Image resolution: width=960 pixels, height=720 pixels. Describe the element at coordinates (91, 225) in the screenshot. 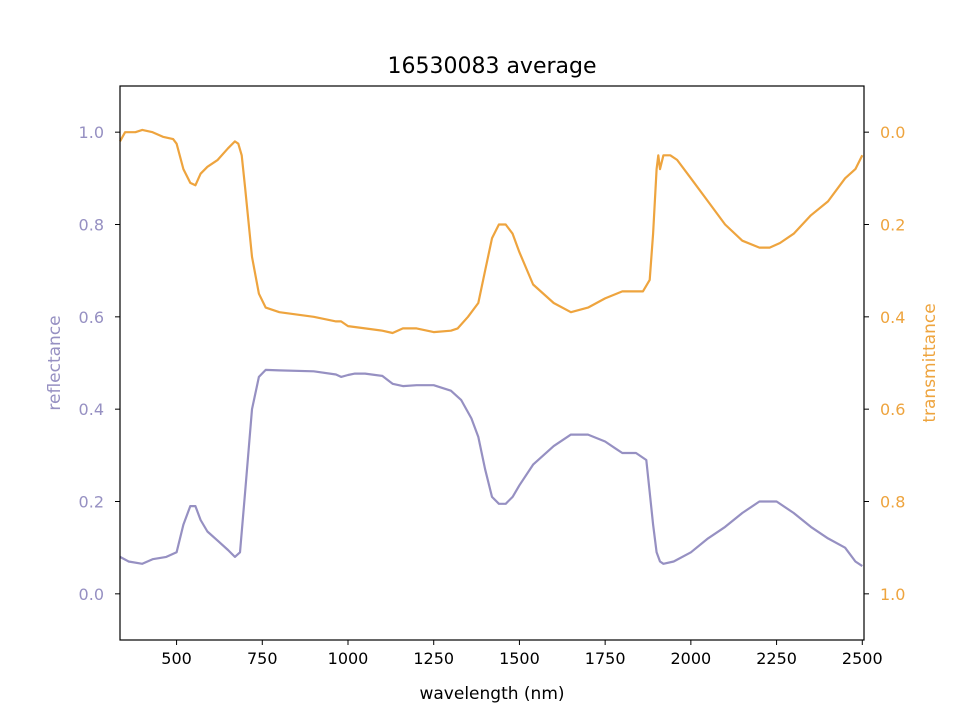

I see `y-left-tick-label: 0.8` at that location.